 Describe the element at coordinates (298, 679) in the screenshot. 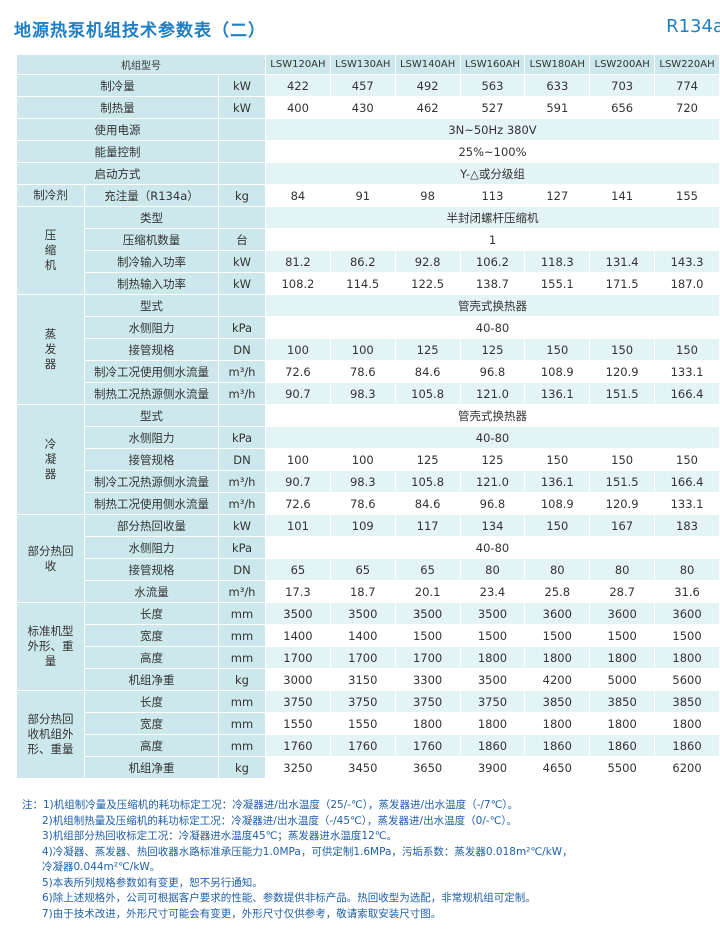

I see `value: 3000` at that location.